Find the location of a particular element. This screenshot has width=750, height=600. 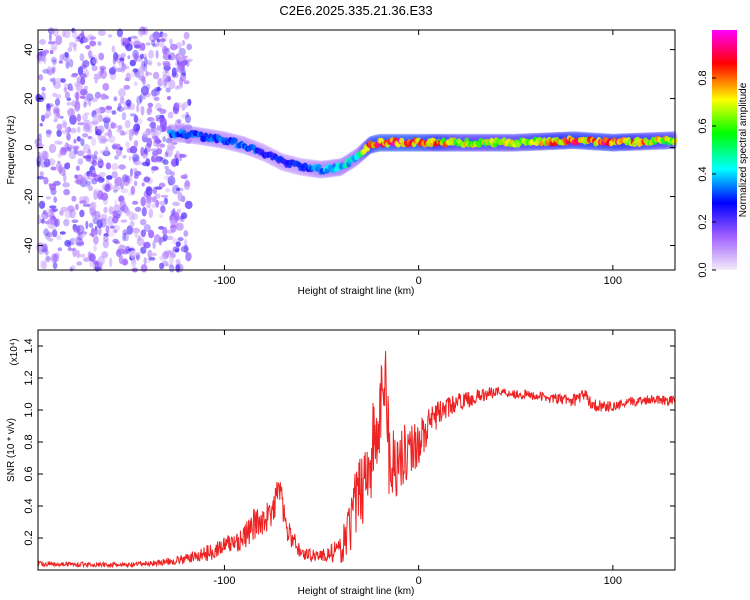

colorbar-tick-label: 0.8 is located at coordinates (703, 77).